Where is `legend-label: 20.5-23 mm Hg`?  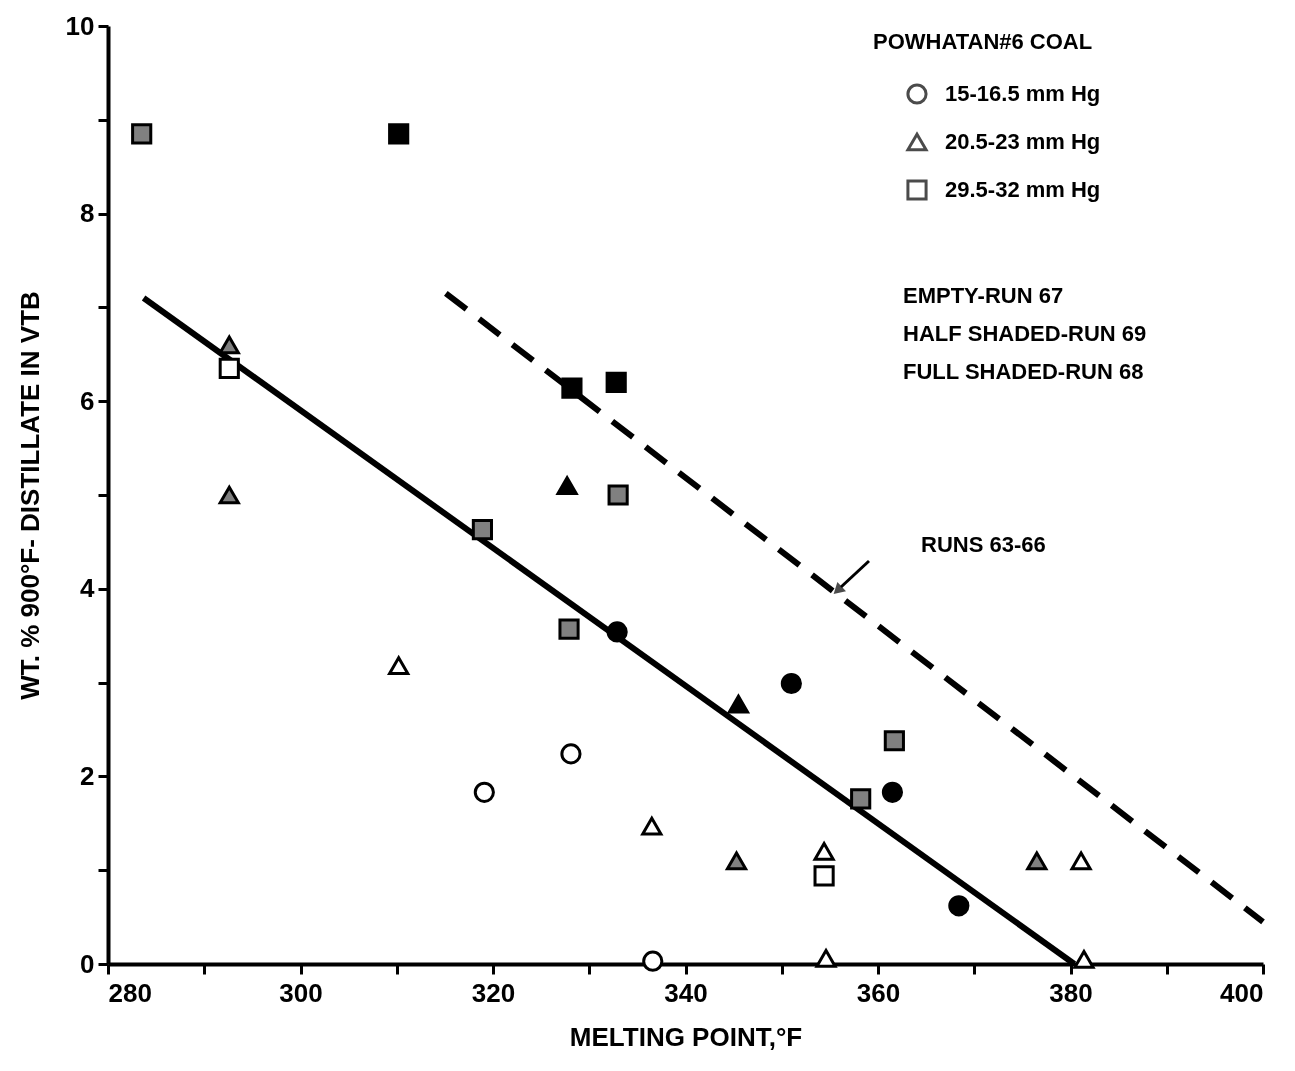
legend-label: 20.5-23 mm Hg is located at coordinates (1023, 141).